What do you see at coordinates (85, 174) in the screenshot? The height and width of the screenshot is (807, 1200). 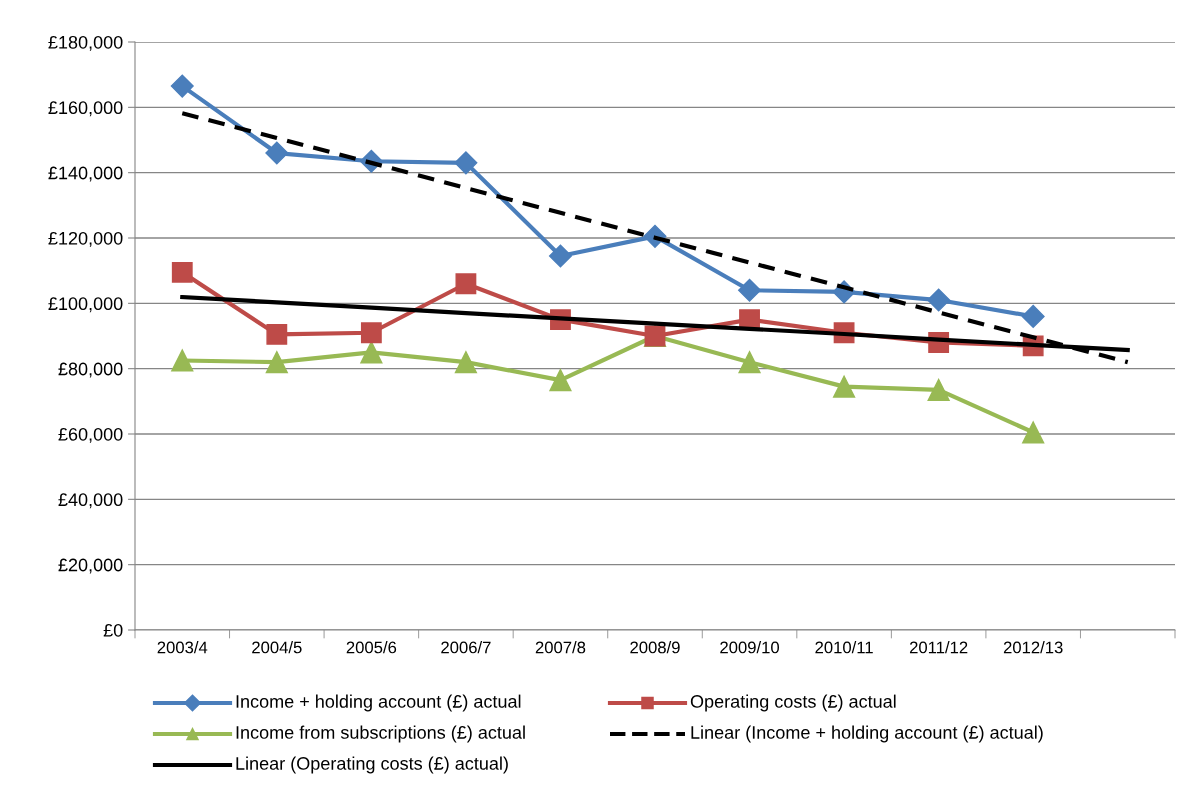 I see `y-tick-label: £140,000` at bounding box center [85, 174].